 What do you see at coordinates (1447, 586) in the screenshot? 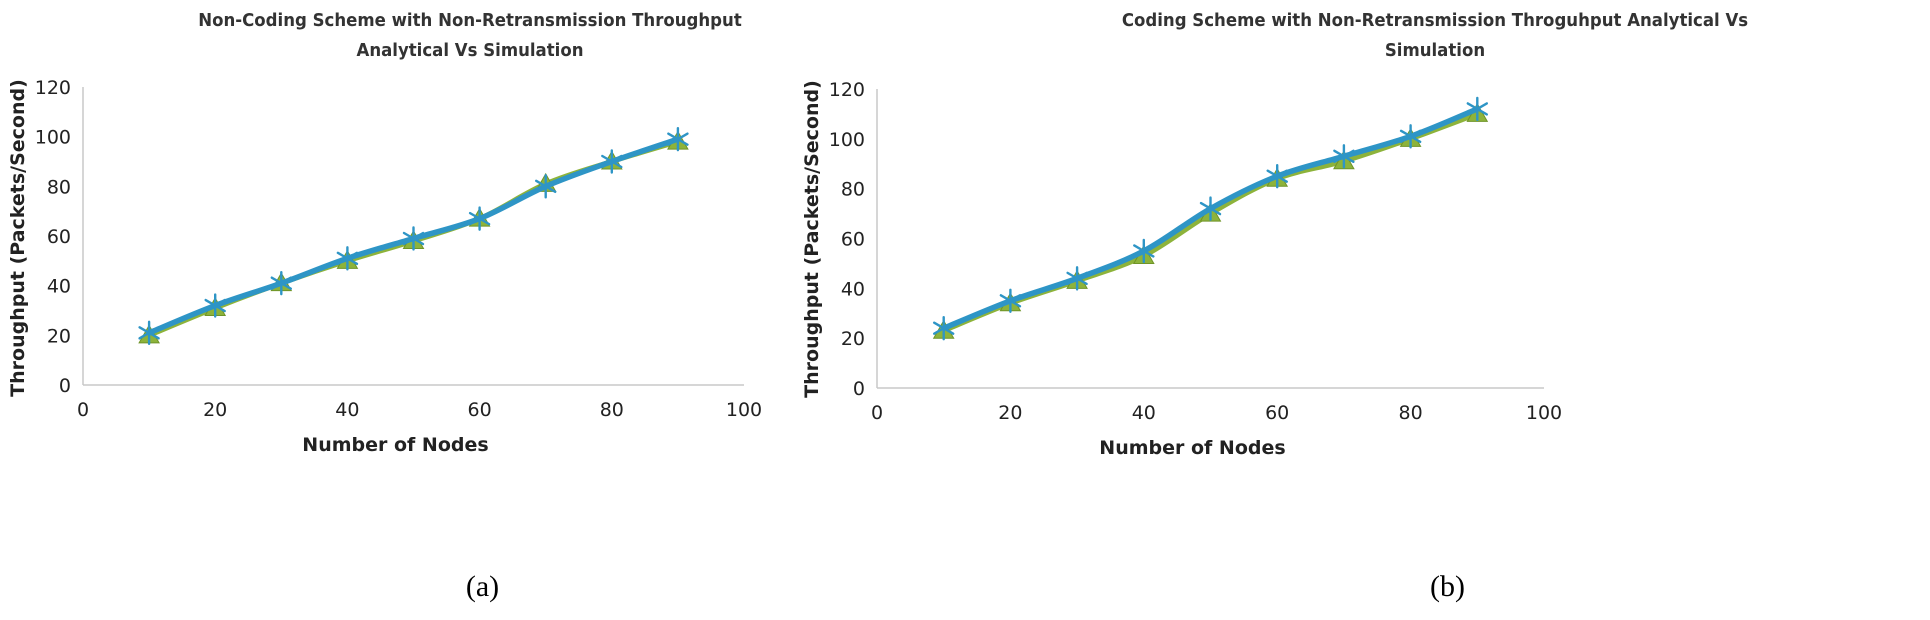
I see `chart-caption-b: (b)` at bounding box center [1447, 586].